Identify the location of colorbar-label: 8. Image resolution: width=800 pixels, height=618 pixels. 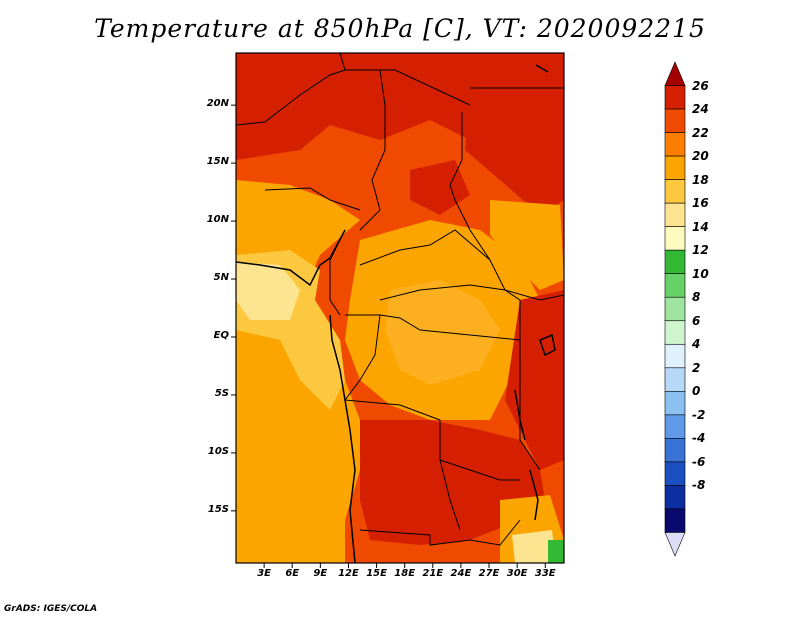
(696, 297).